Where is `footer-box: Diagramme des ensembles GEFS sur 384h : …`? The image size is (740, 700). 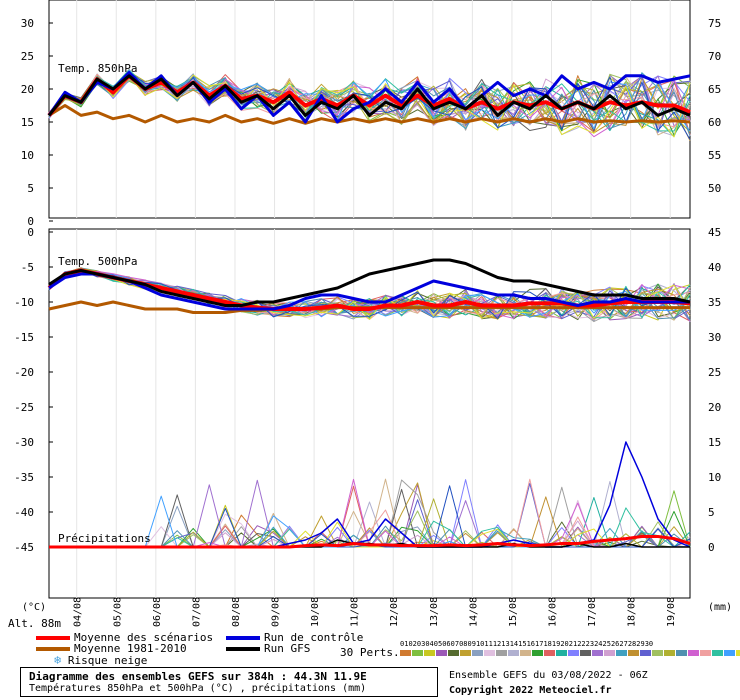 footer-box: Diagramme des ensembles GEFS sur 384h : … is located at coordinates (229, 682).